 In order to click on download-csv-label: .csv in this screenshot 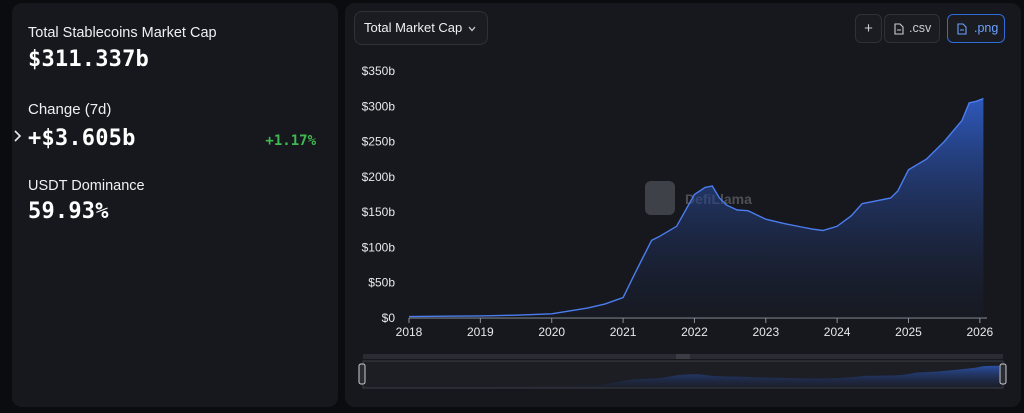, I will do `click(920, 28)`.